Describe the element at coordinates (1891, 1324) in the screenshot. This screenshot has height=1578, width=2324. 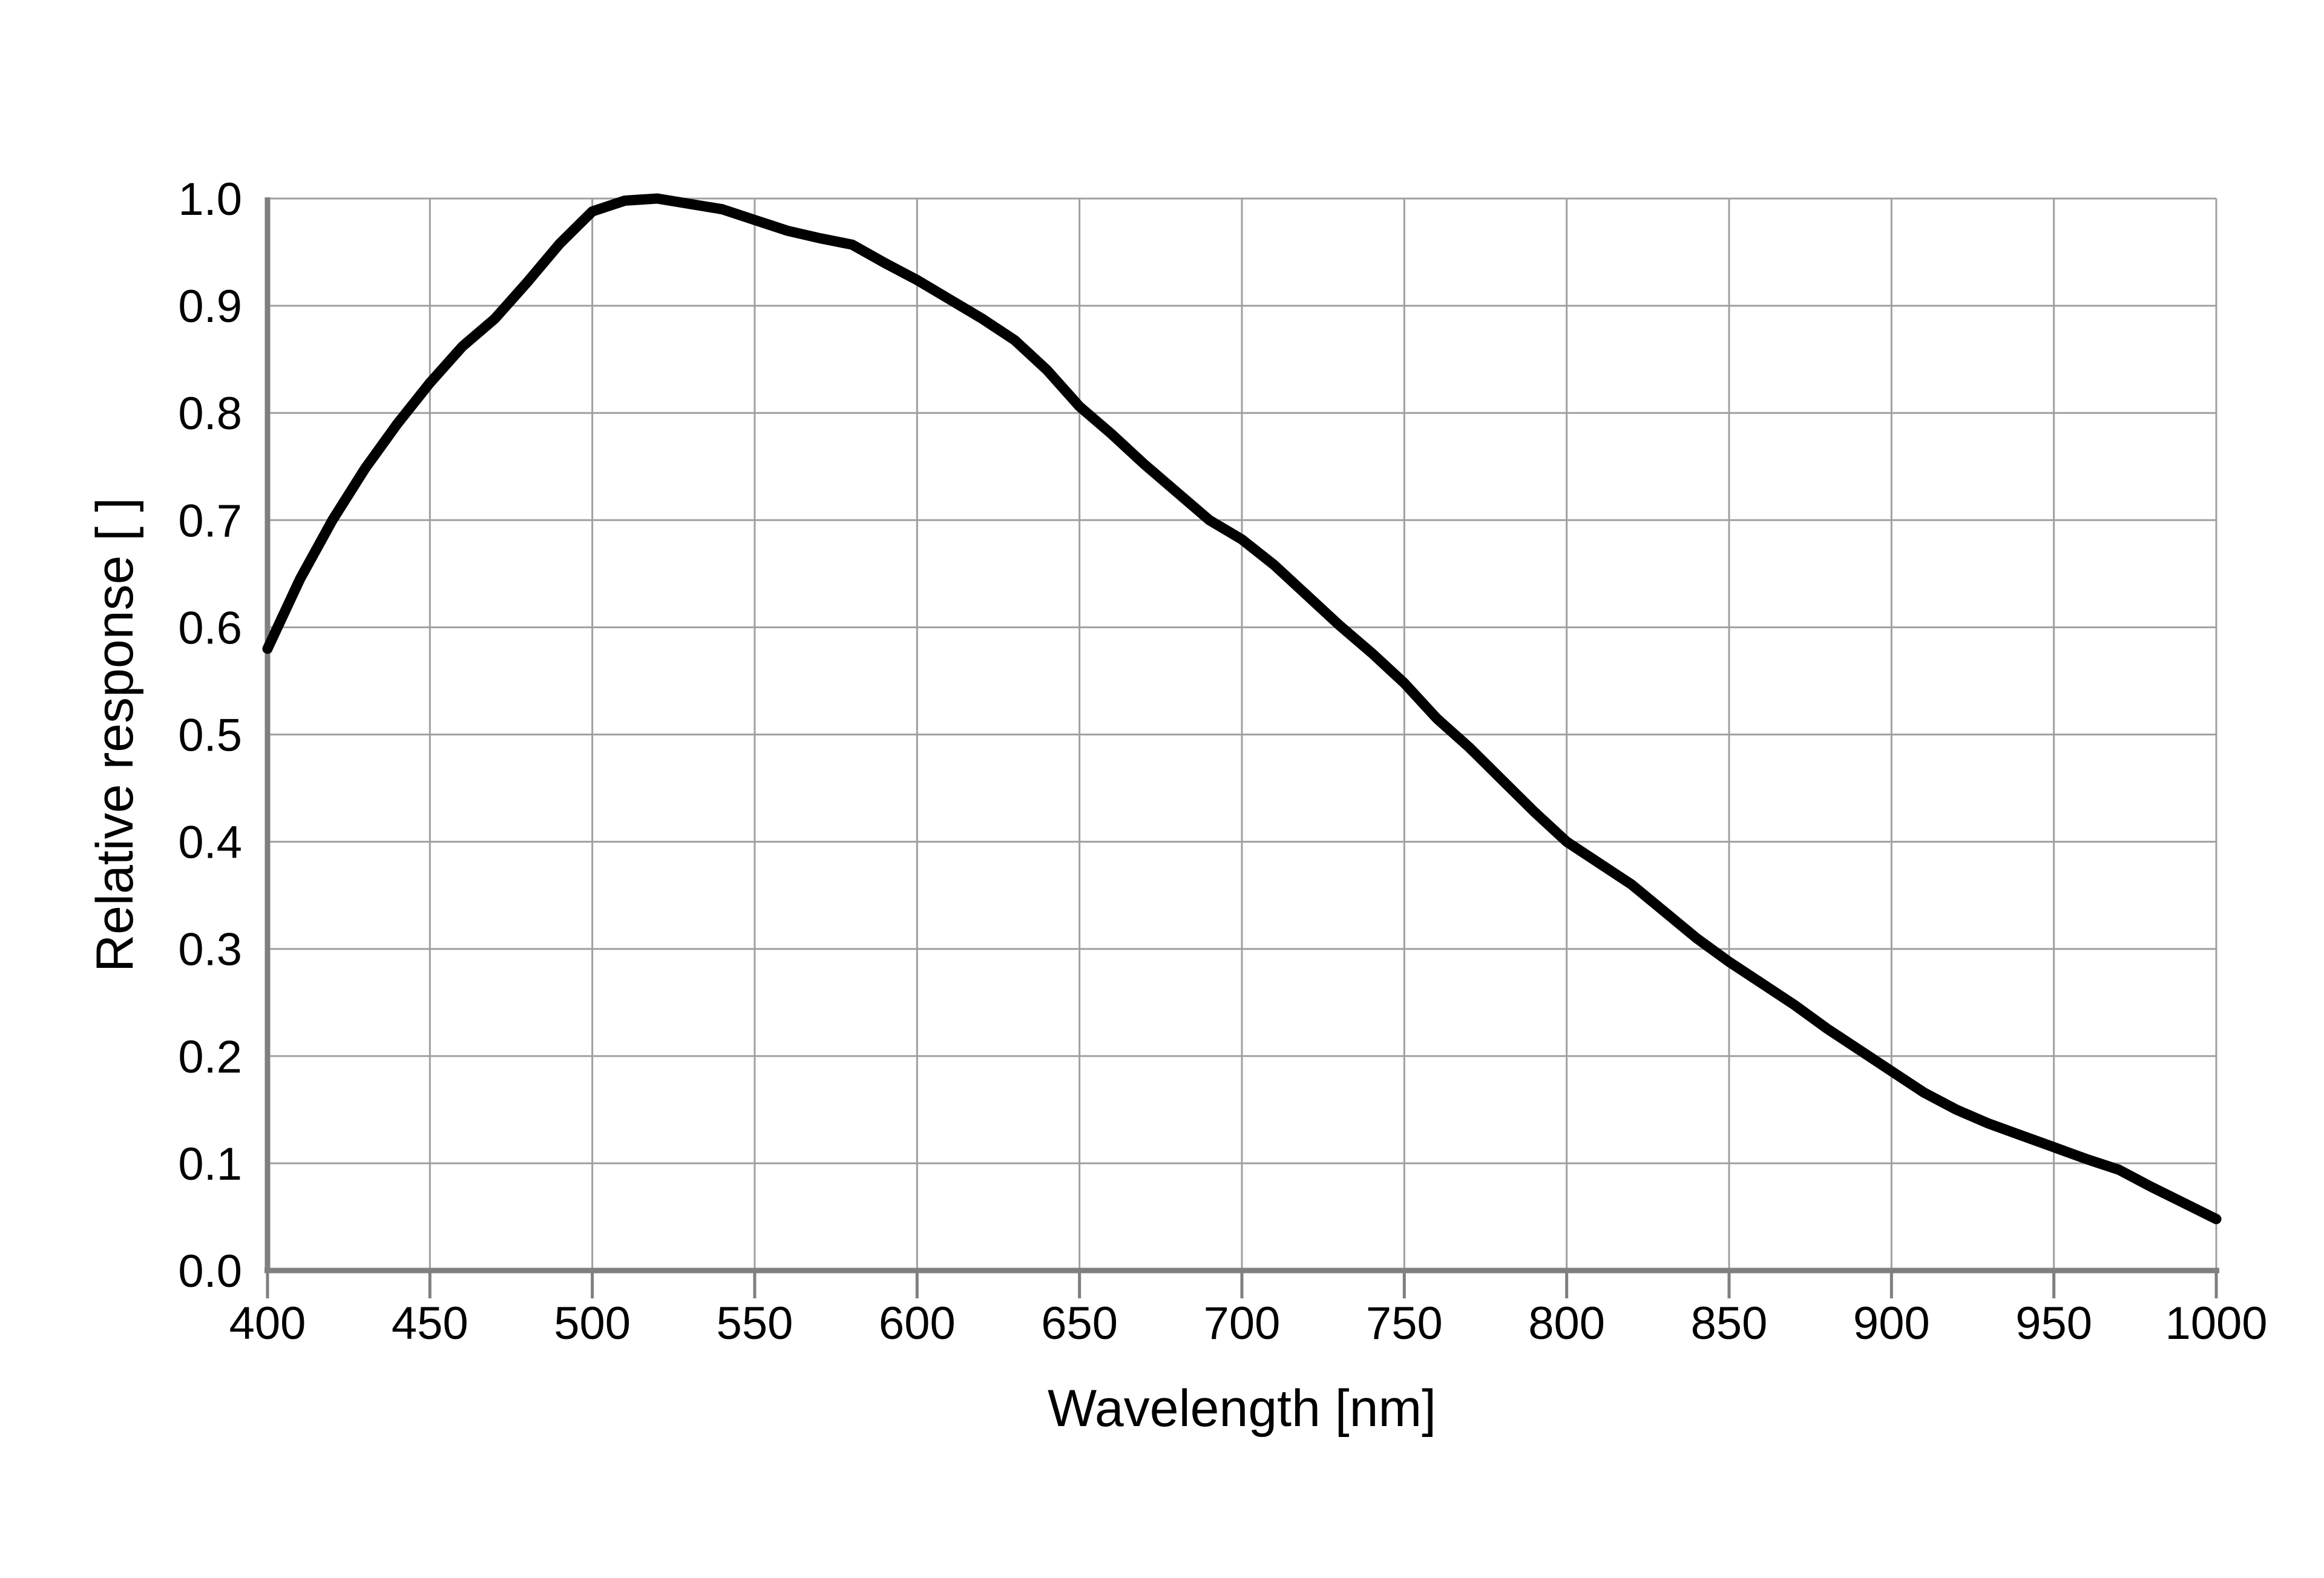
I see `x-tick-label: 900` at that location.